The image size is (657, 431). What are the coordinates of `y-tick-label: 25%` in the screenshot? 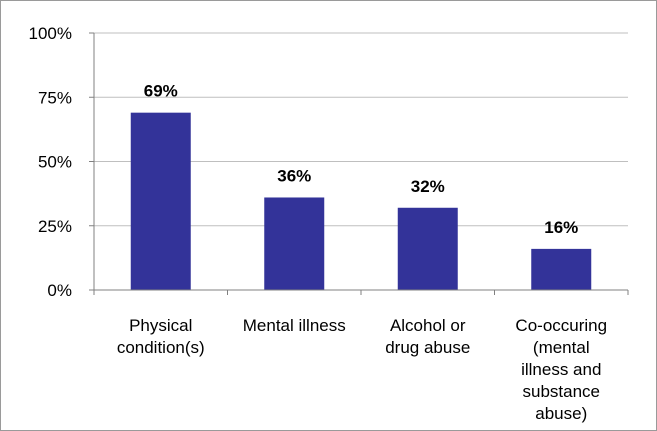 It's located at (55, 226).